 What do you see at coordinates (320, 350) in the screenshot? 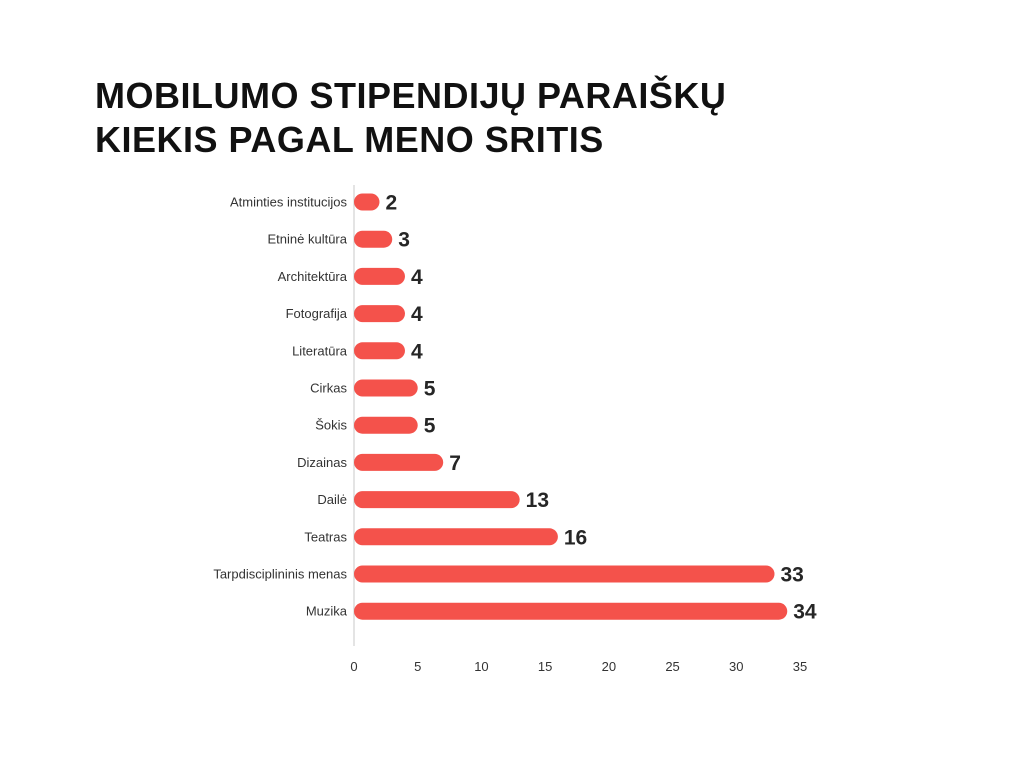
I see `category-label-5: Literatūra` at bounding box center [320, 350].